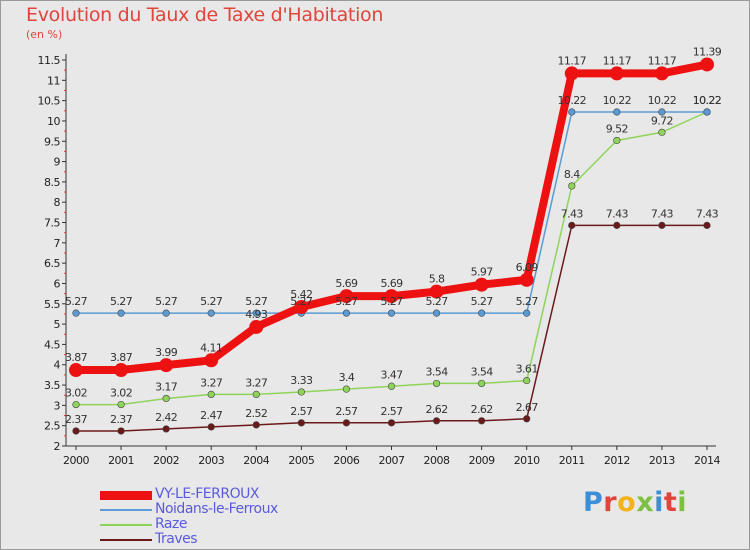 This screenshot has width=750, height=550. I want to click on x-tick-label: 2006, so click(346, 460).